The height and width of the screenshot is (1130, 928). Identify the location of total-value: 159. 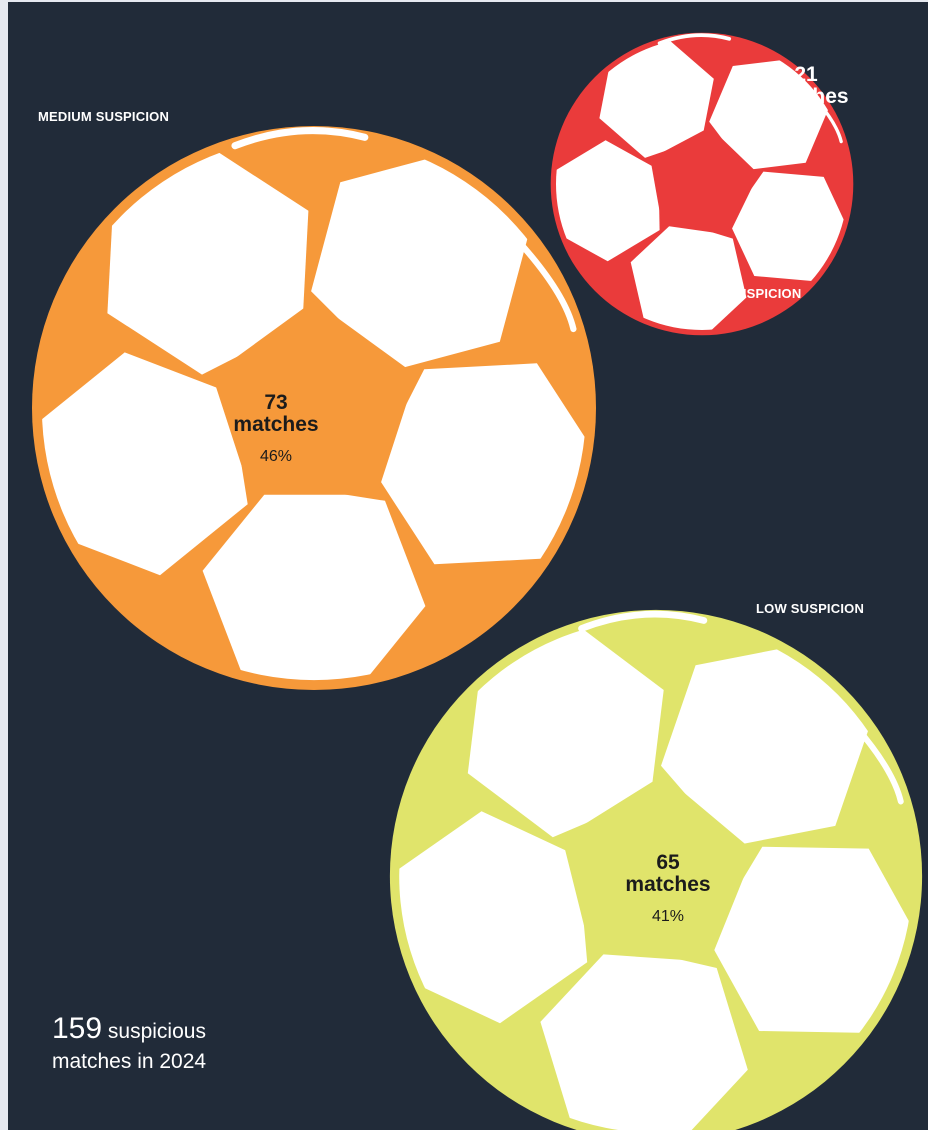
(77, 1028).